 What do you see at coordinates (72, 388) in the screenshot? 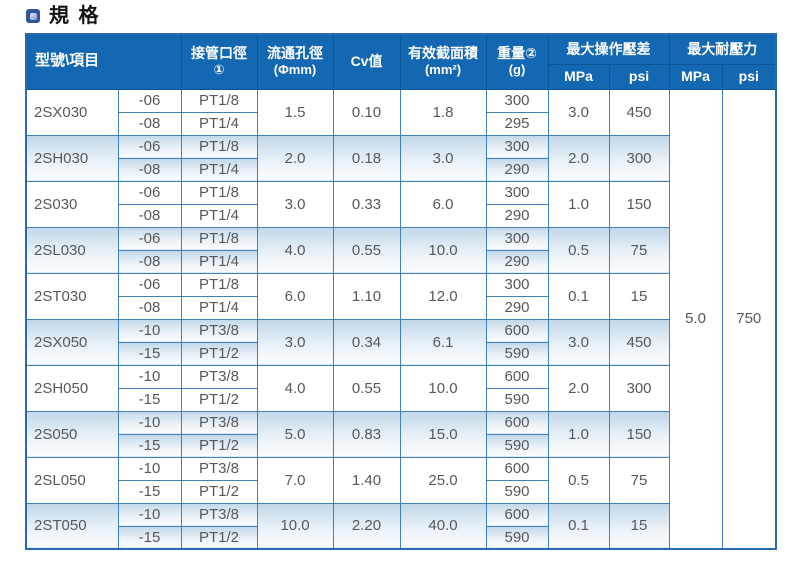
I see `model-cell: 2SH050` at bounding box center [72, 388].